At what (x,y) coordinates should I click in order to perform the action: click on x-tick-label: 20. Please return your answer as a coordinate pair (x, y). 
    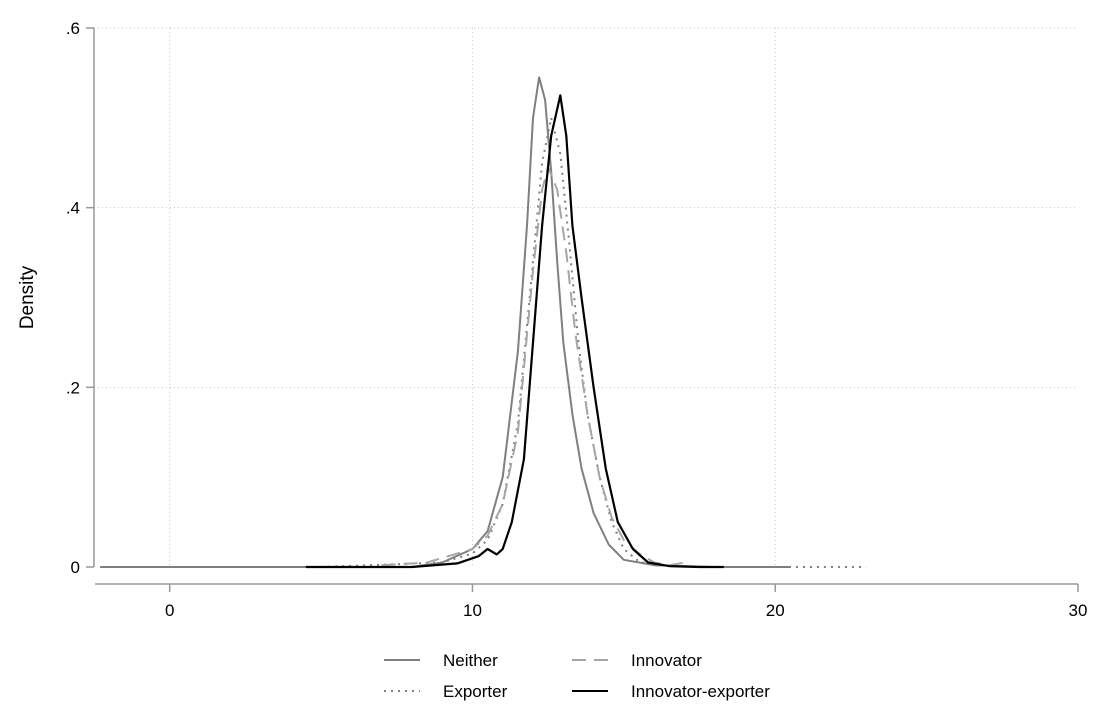
    Looking at the image, I should click on (775, 610).